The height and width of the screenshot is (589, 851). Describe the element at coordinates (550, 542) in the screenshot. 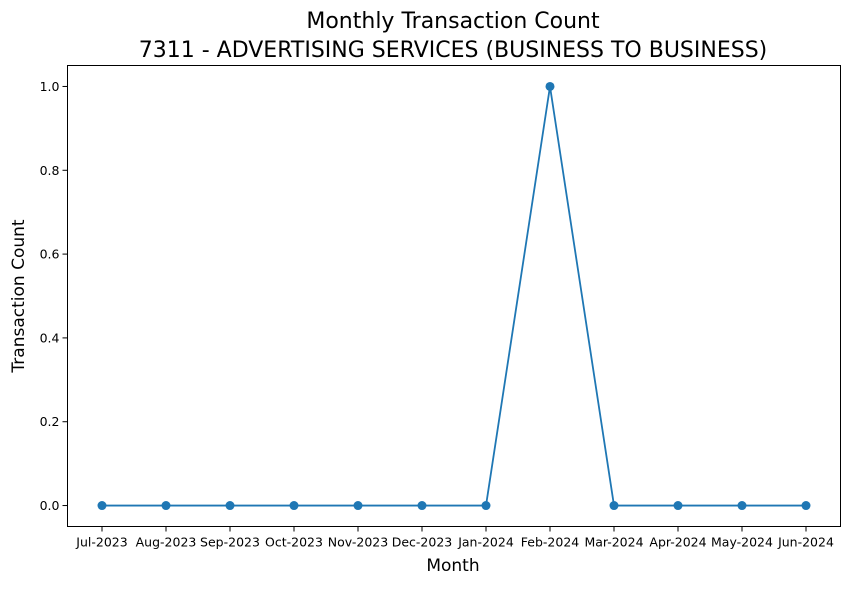

I see `x-tick-label: Feb-2024` at that location.